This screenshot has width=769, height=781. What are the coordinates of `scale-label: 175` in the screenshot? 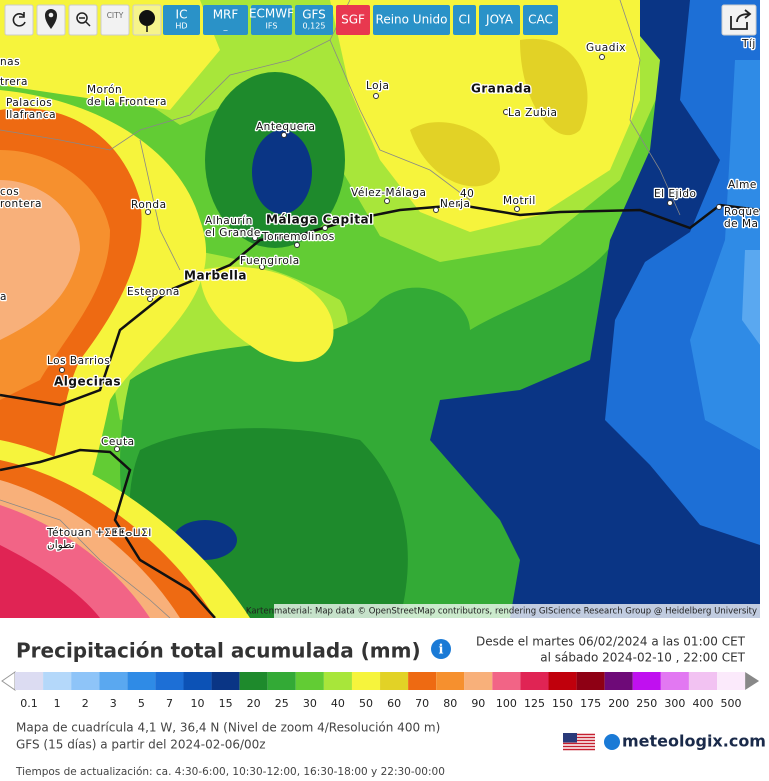 It's located at (590, 703).